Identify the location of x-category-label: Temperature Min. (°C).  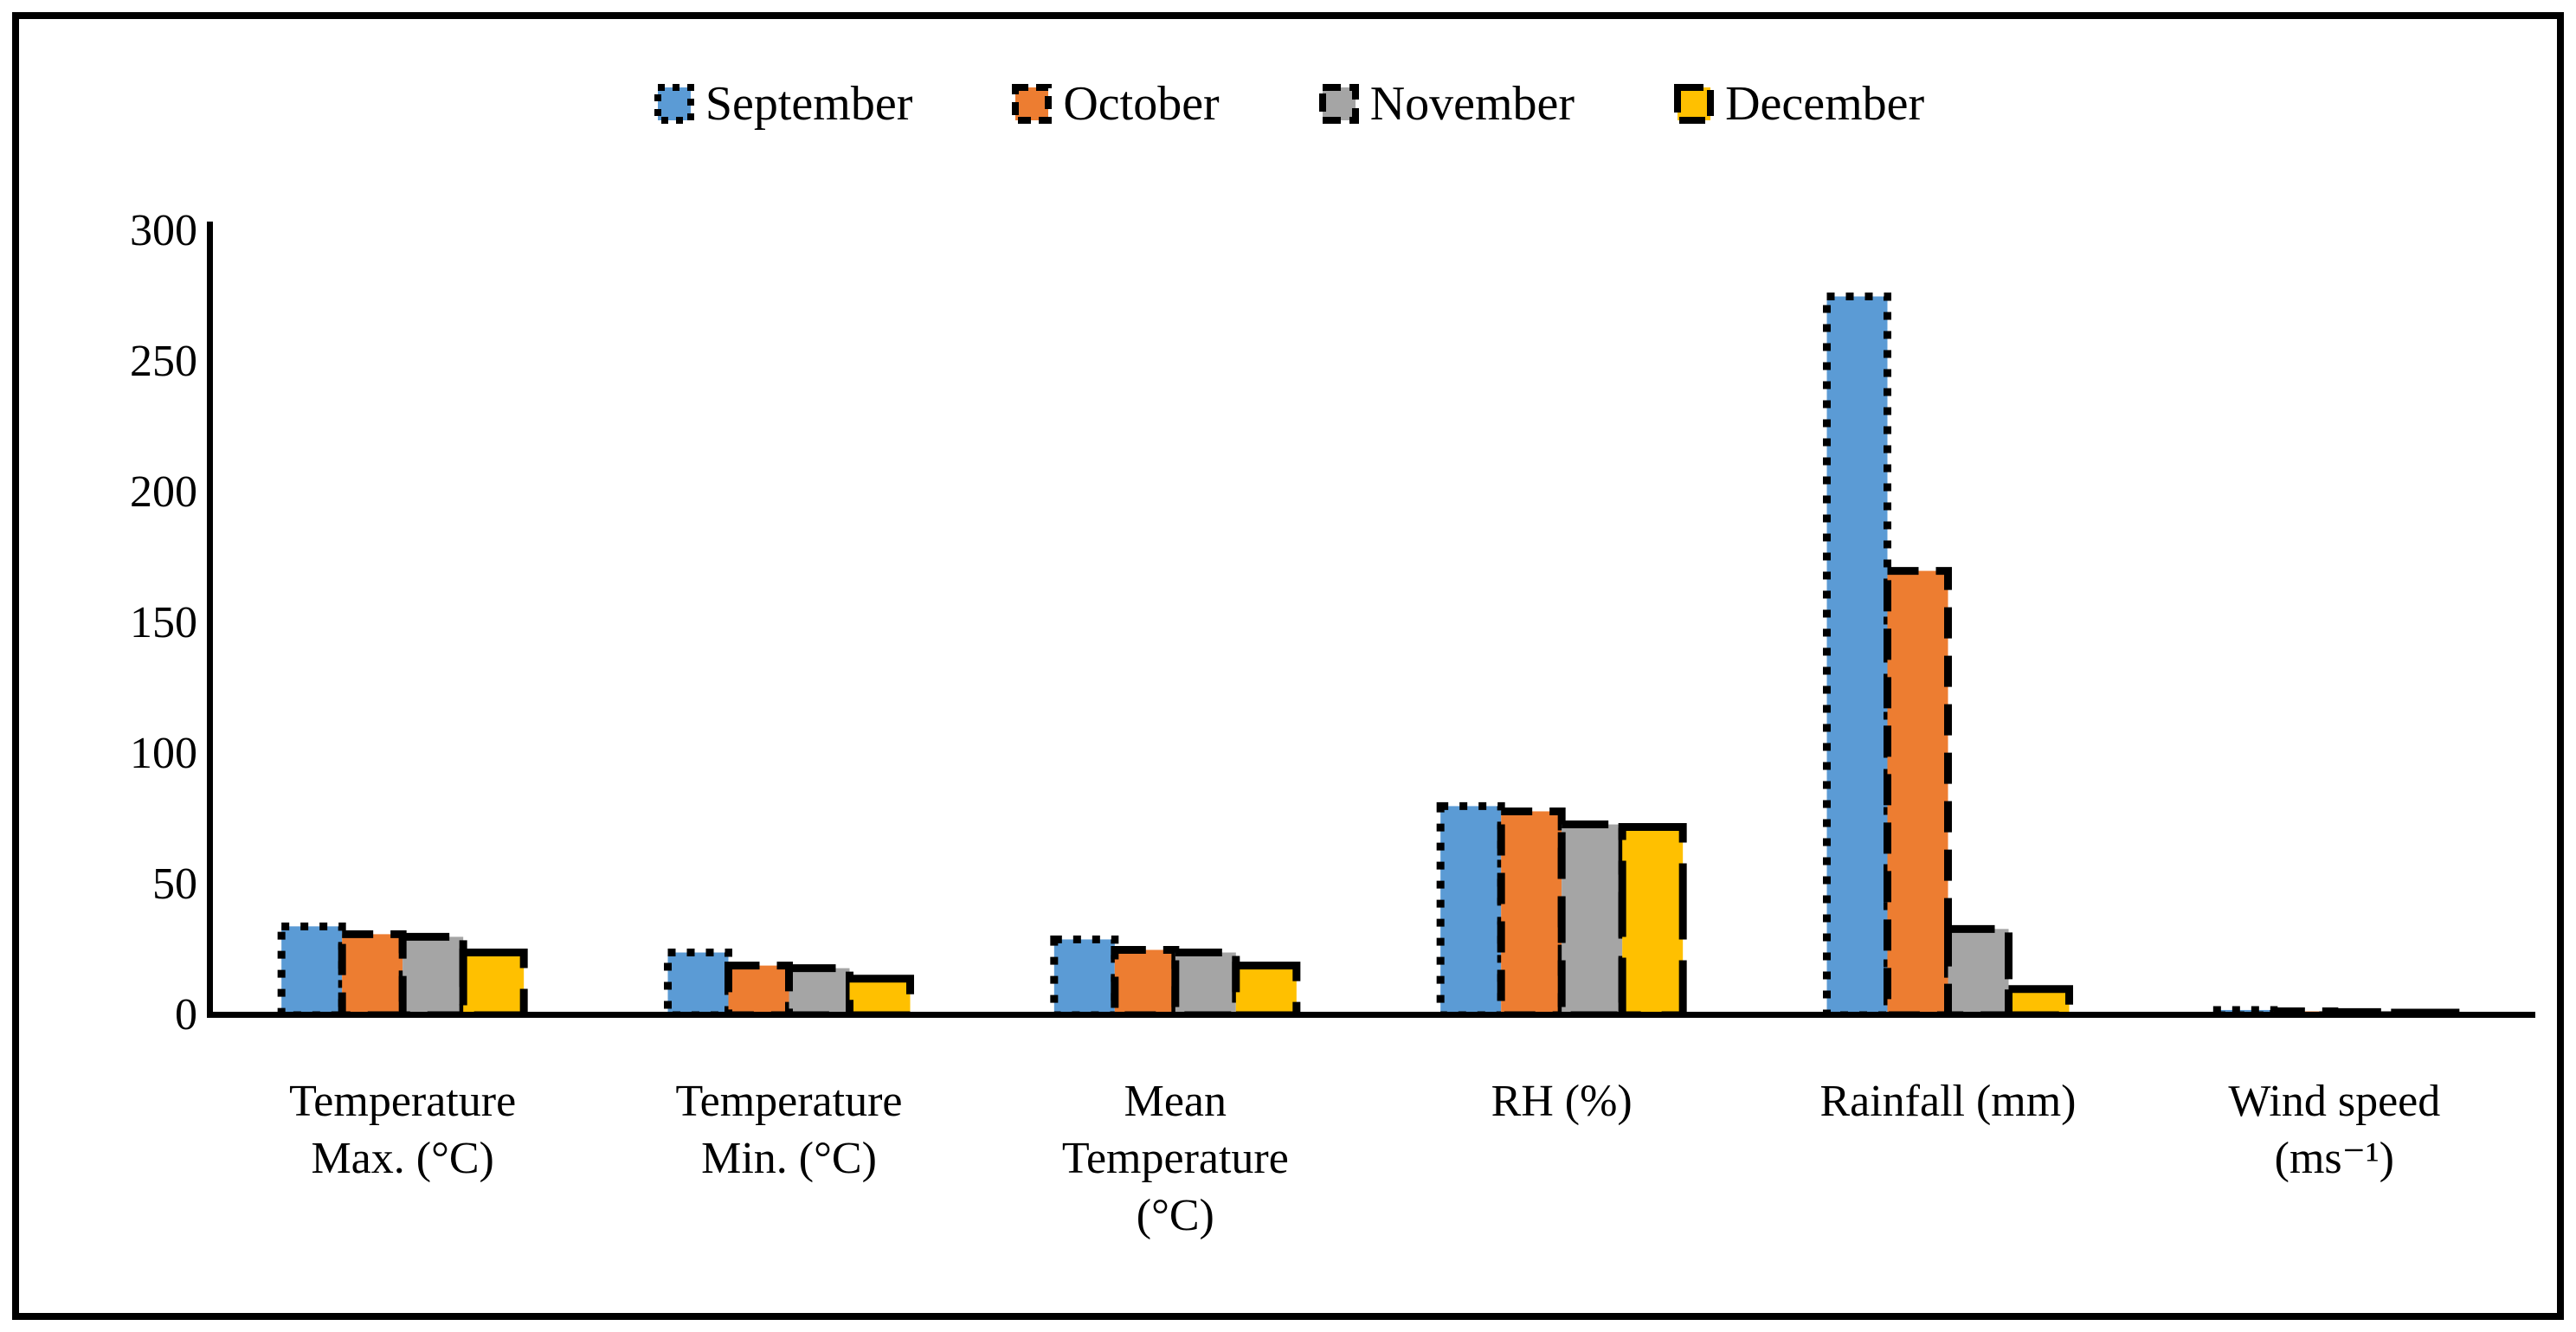
(789, 1130).